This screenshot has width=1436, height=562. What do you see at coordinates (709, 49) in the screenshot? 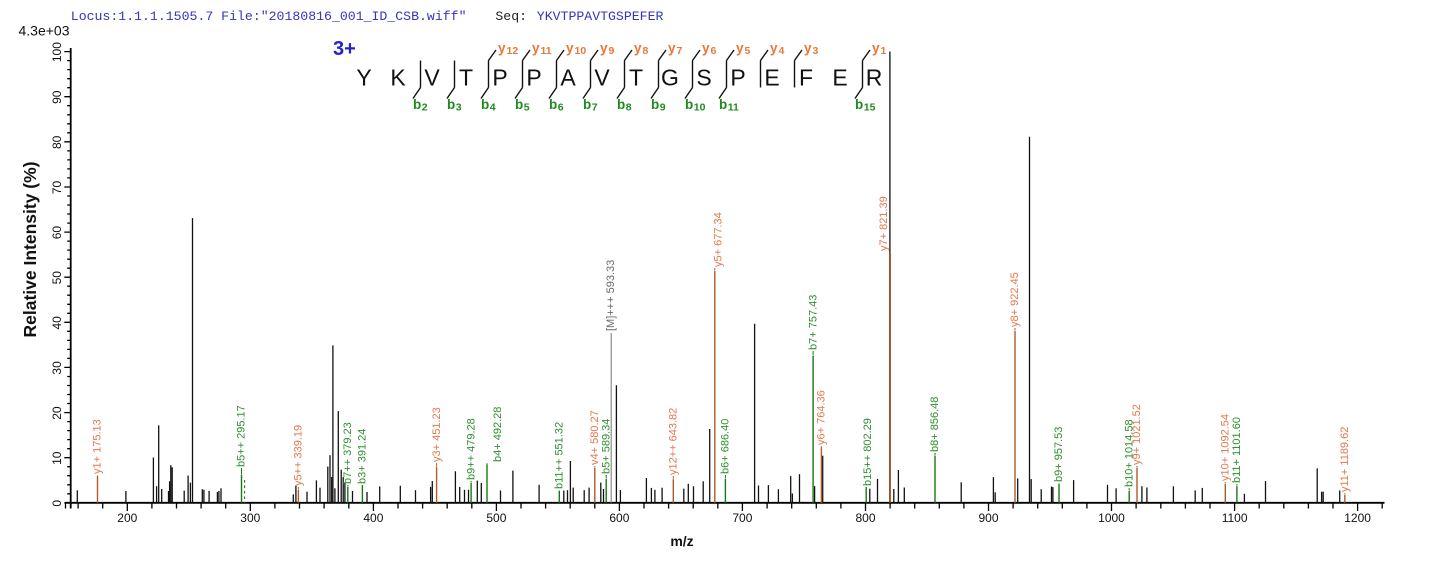
I see `svg-text: y6` at bounding box center [709, 49].